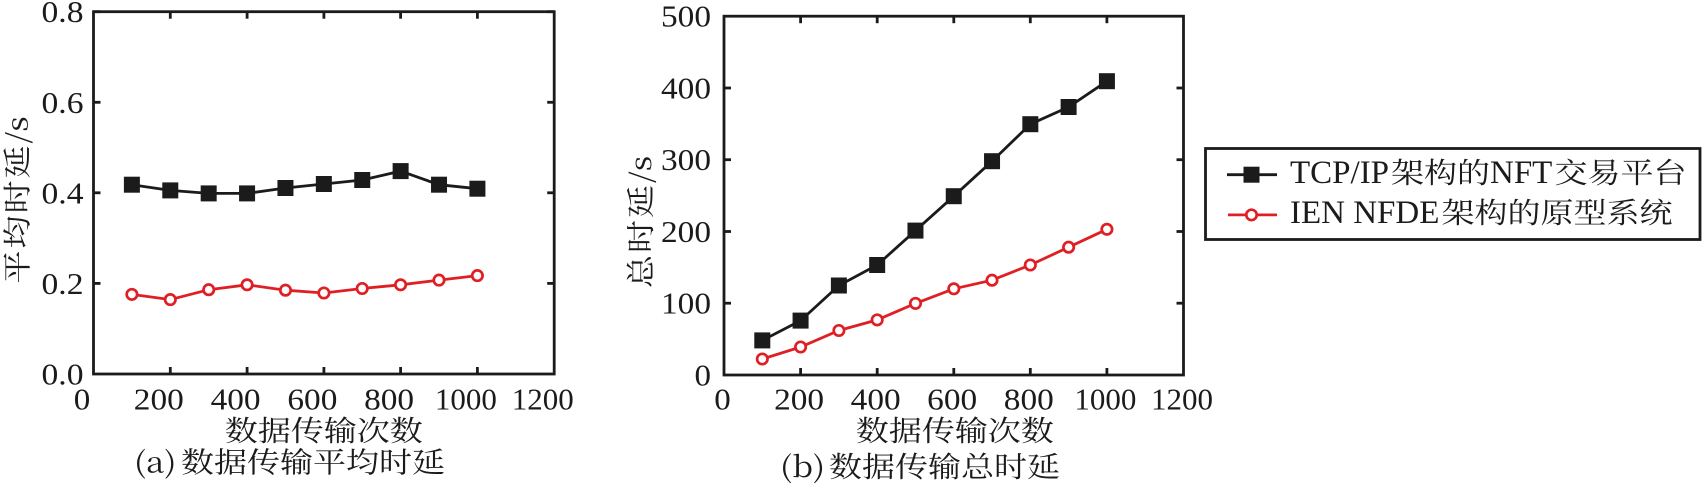 This screenshot has width=1705, height=484. Describe the element at coordinates (63, 102) in the screenshot. I see `svg-text: 0.6` at that location.